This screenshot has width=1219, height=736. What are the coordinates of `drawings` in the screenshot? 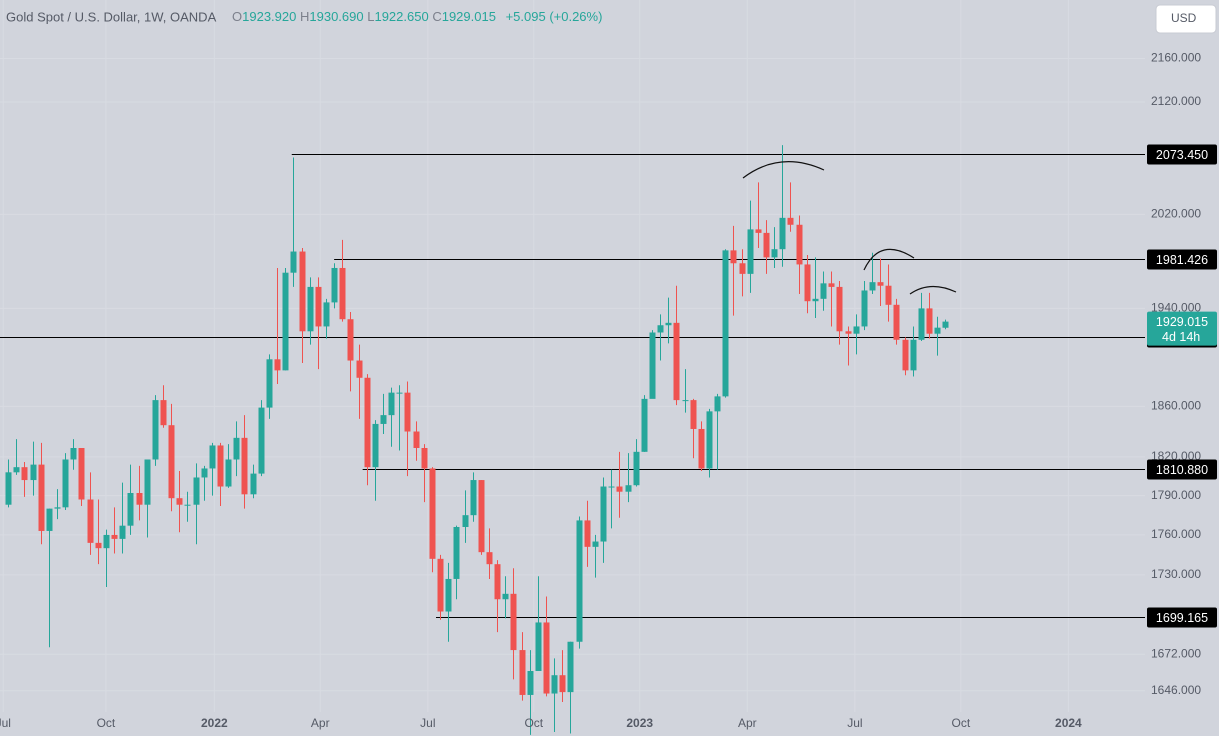 It's located at (849, 228).